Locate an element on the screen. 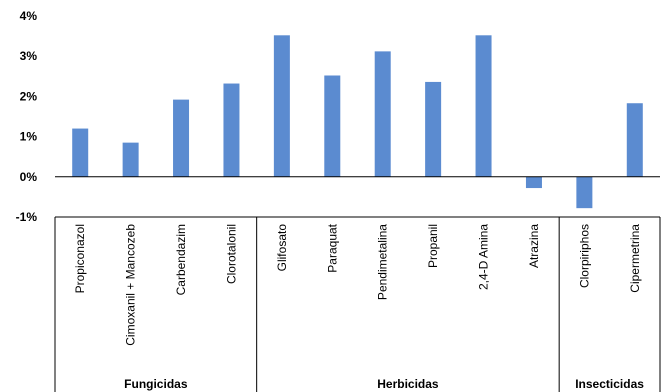 The image size is (672, 392). y-tick-label: 1% is located at coordinates (29, 137).